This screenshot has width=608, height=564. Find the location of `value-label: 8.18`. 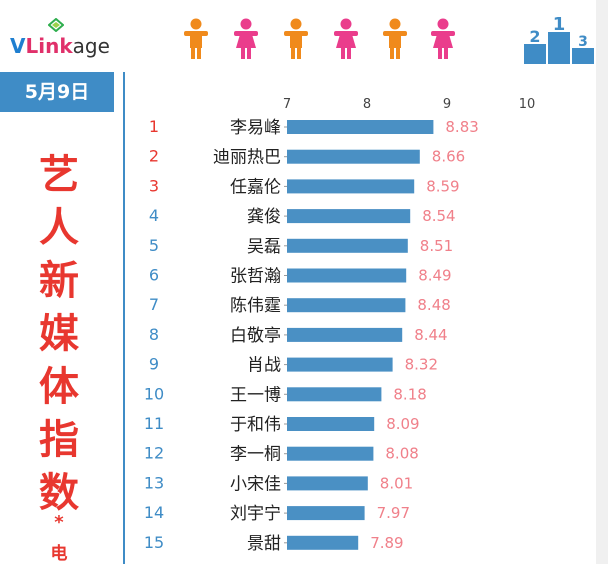

value-label: 8.18 is located at coordinates (409, 394).